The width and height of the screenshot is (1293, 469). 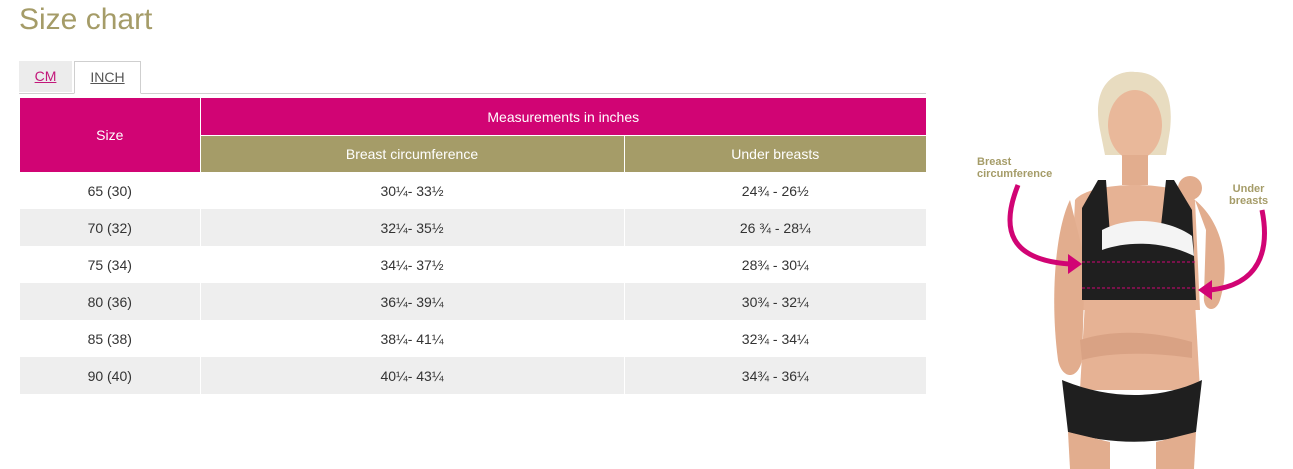 I want to click on breast-circumference-header: Breast circumference, so click(x=412, y=153).